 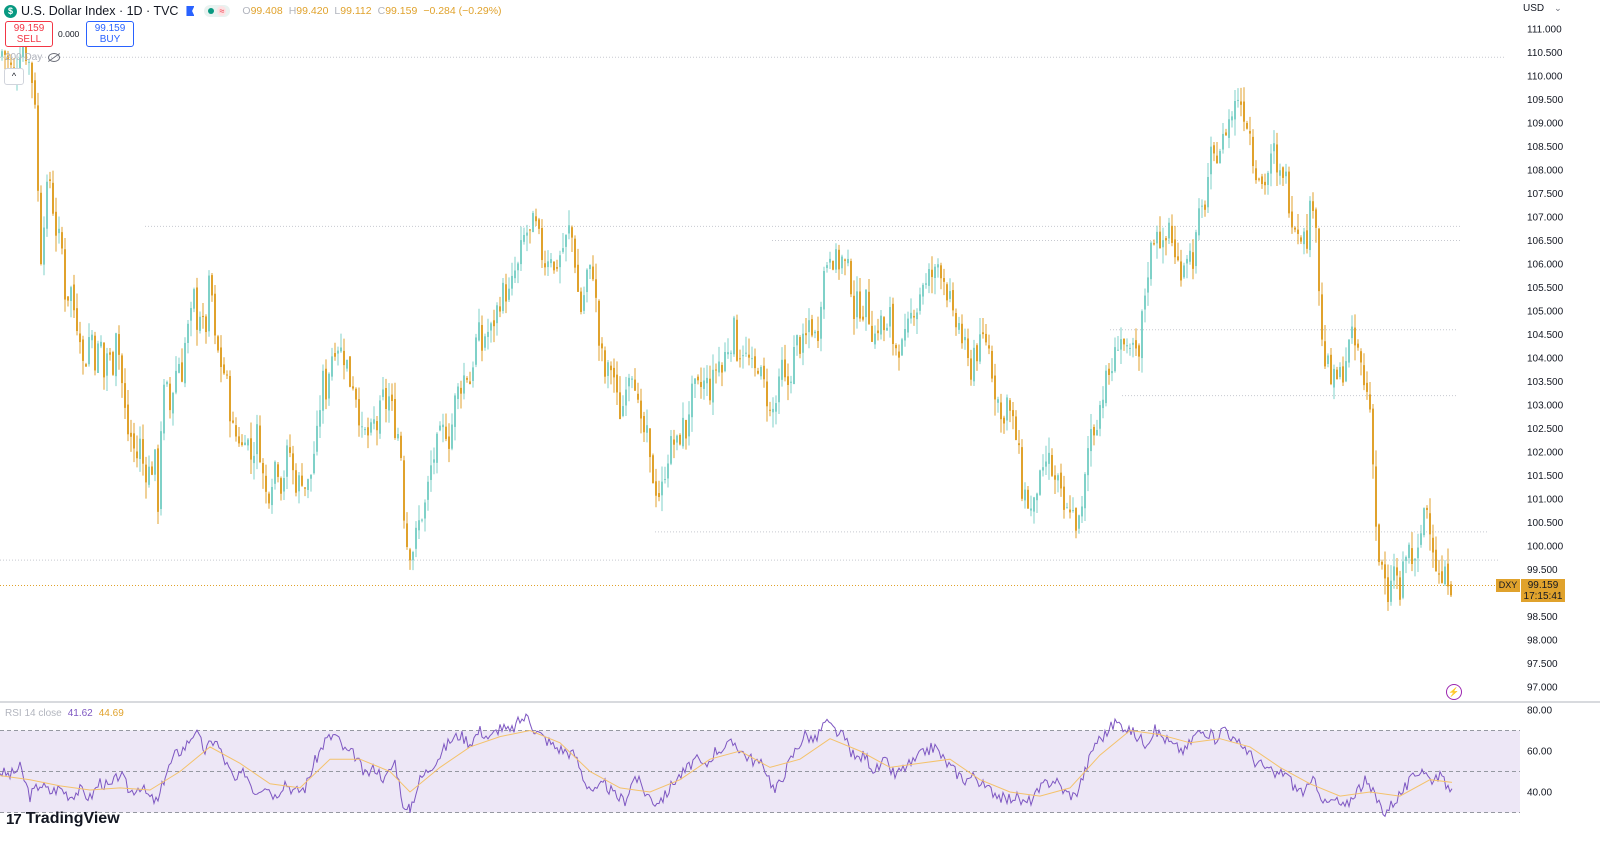 What do you see at coordinates (29, 34) in the screenshot?
I see `sell-button: 99.159 SELL` at bounding box center [29, 34].